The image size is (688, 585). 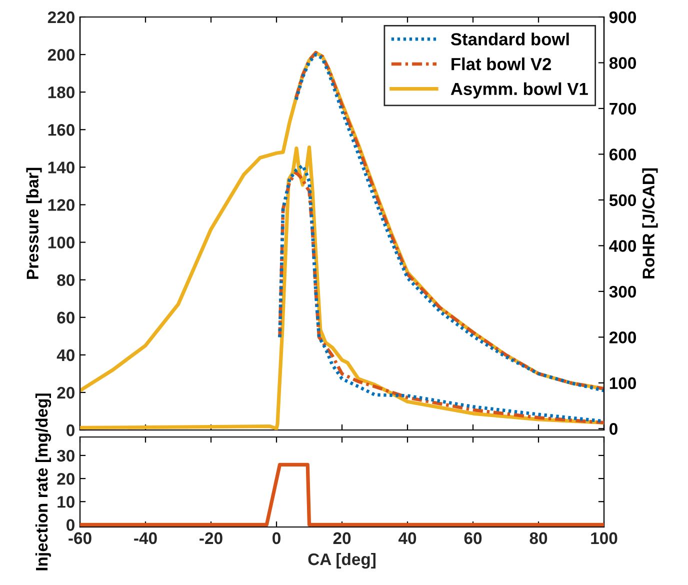 I want to click on y2-tick-label: 500, so click(x=622, y=200).